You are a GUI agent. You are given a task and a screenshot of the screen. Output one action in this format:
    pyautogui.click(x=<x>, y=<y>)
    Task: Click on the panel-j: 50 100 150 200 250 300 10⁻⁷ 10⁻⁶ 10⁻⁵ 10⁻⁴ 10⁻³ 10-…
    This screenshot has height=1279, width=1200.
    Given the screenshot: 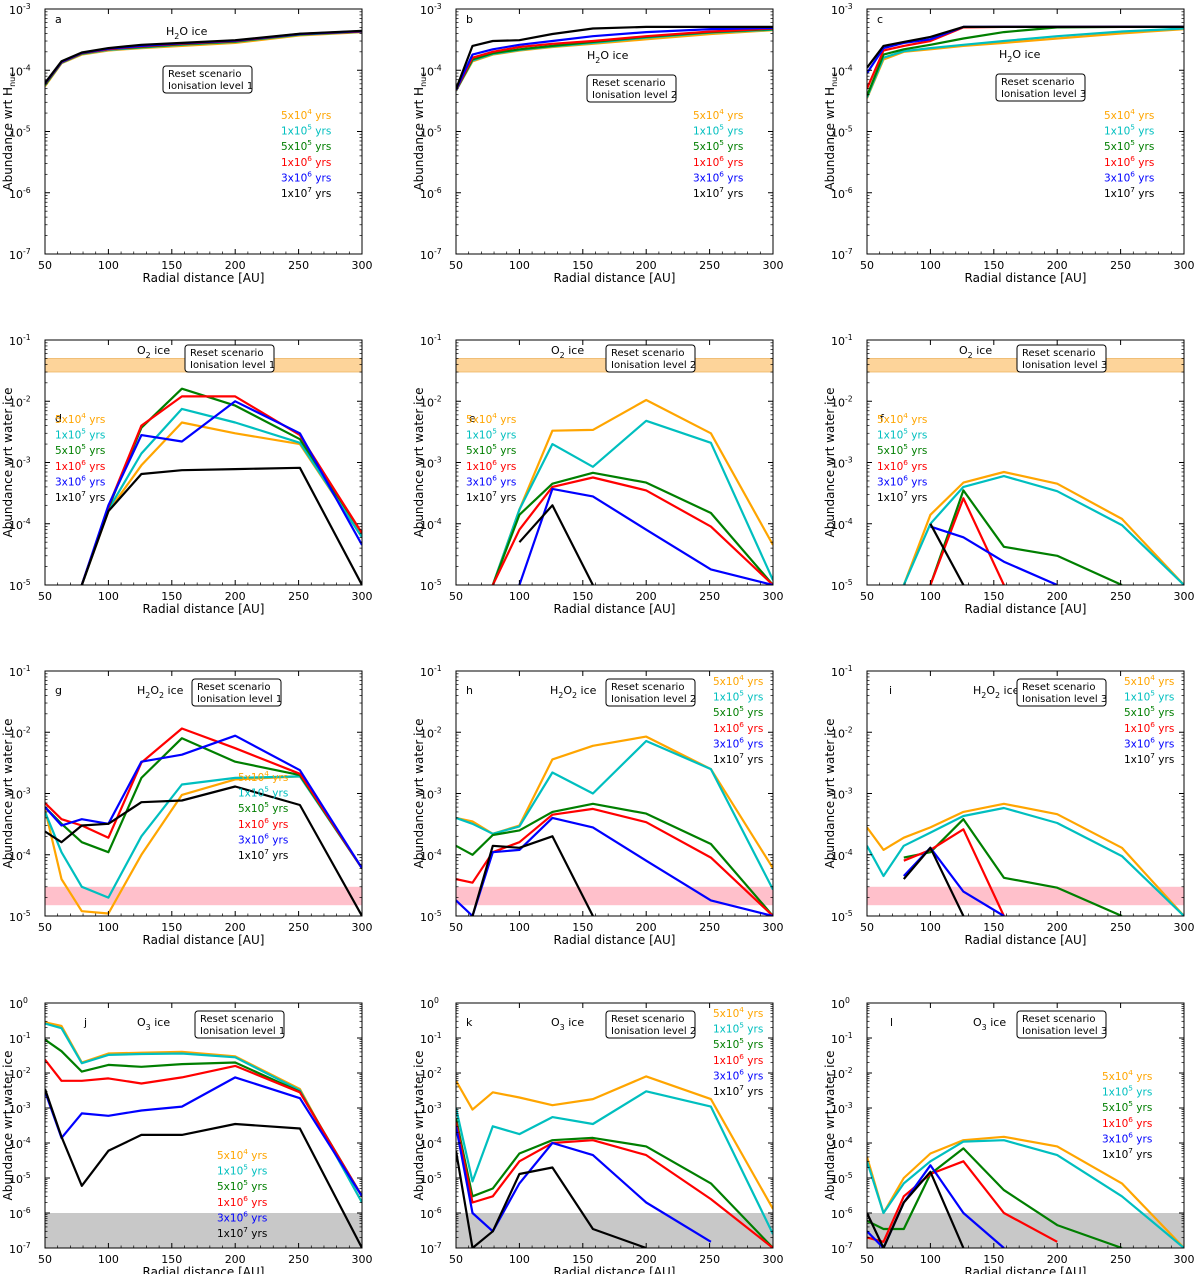 What is the action you would take?
    pyautogui.click(x=187, y=1137)
    